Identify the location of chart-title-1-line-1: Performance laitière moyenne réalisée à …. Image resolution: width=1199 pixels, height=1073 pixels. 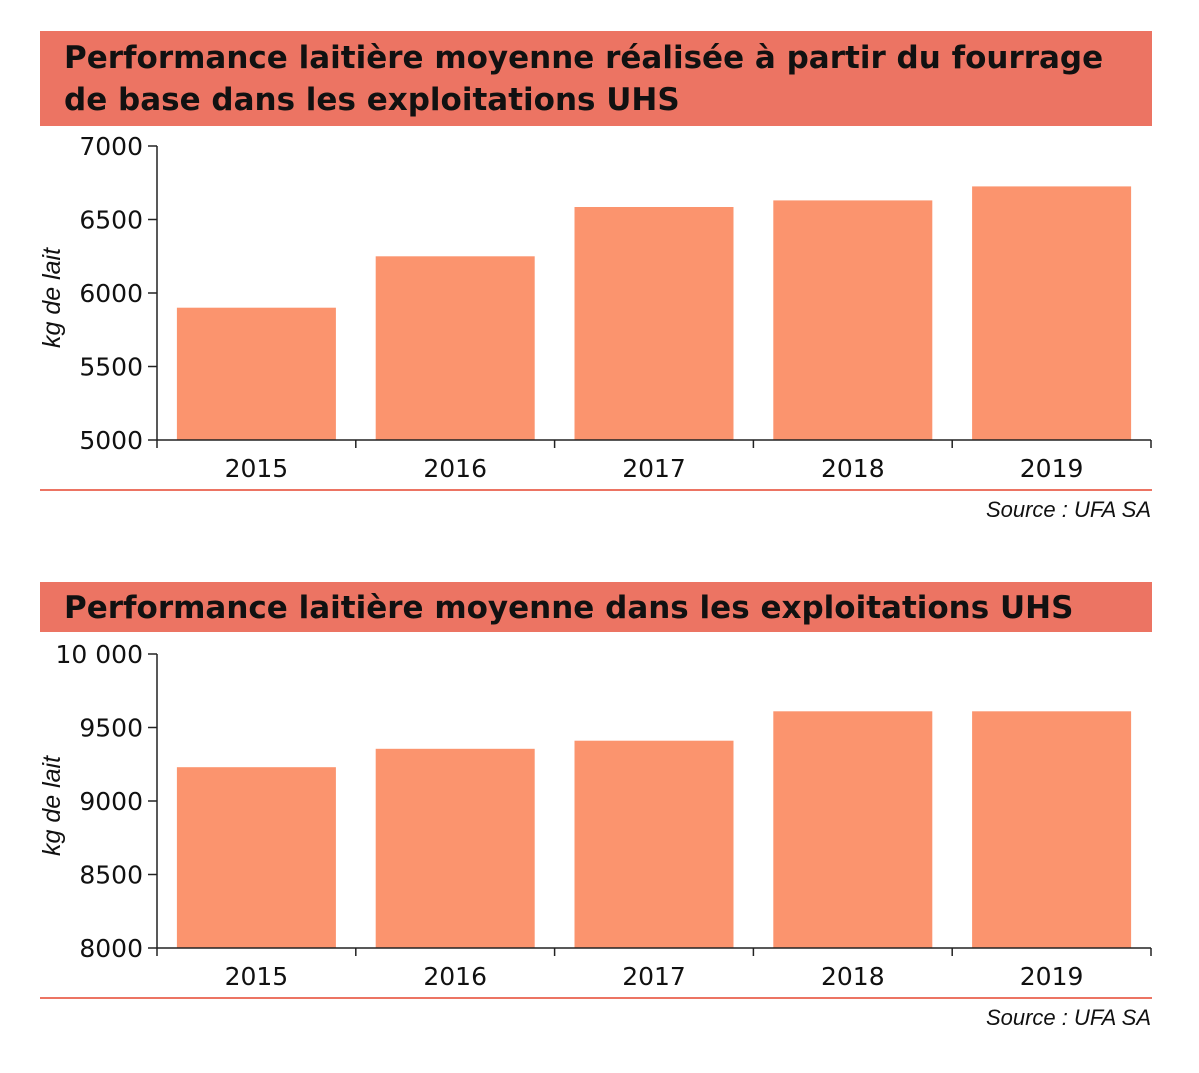
(584, 58).